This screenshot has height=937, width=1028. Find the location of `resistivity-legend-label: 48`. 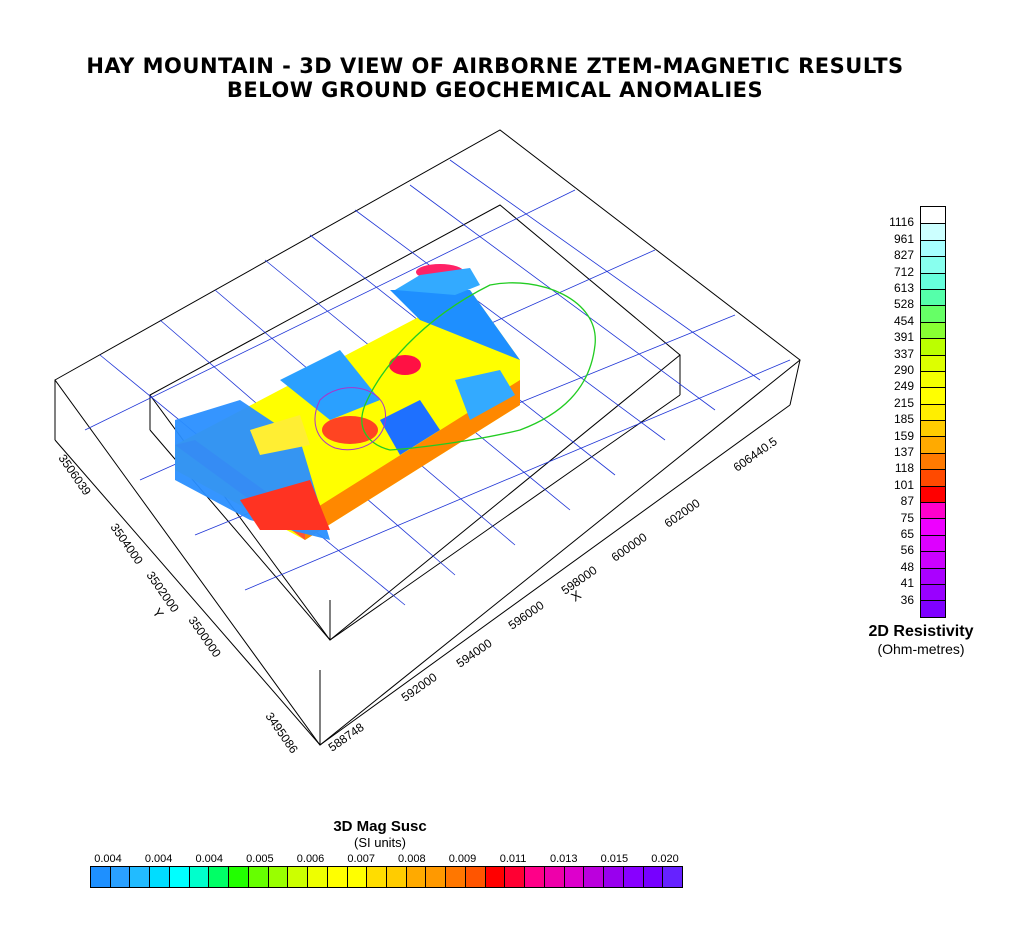

resistivity-legend-label: 48 is located at coordinates (907, 566).